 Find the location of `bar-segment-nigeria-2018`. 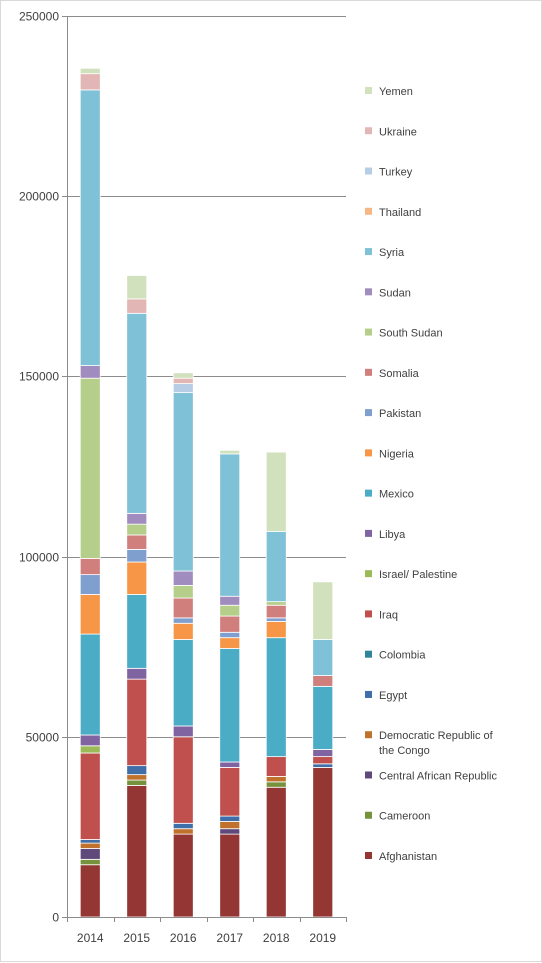

bar-segment-nigeria-2018 is located at coordinates (276, 630).